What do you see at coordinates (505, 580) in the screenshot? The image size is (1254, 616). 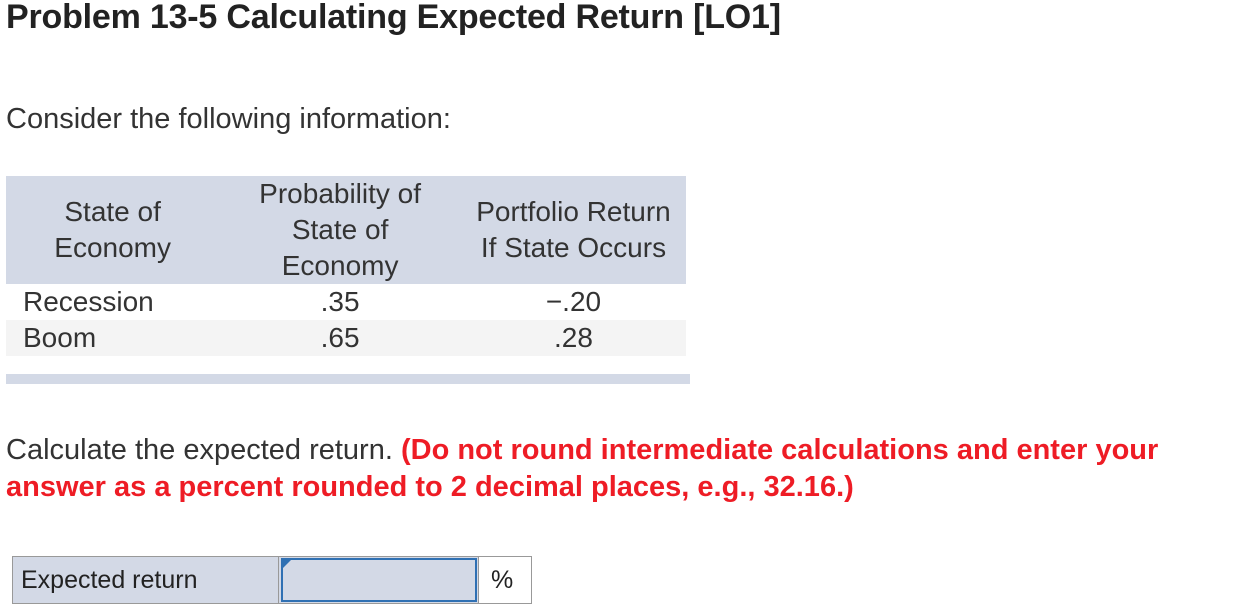 I see `answer-unit: %` at bounding box center [505, 580].